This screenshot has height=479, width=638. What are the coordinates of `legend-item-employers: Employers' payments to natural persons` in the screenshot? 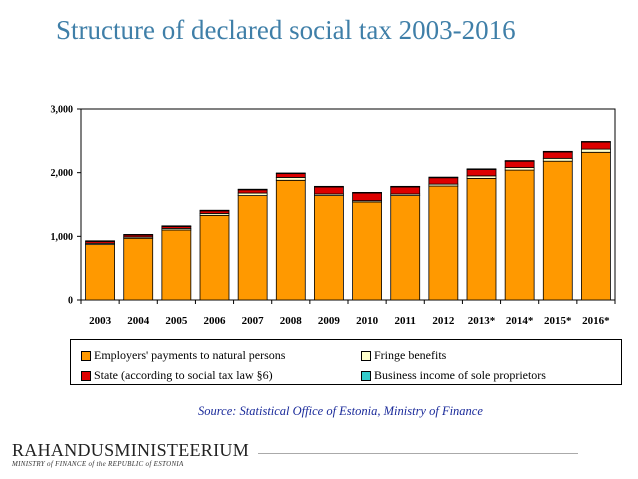 It's located at (183, 355).